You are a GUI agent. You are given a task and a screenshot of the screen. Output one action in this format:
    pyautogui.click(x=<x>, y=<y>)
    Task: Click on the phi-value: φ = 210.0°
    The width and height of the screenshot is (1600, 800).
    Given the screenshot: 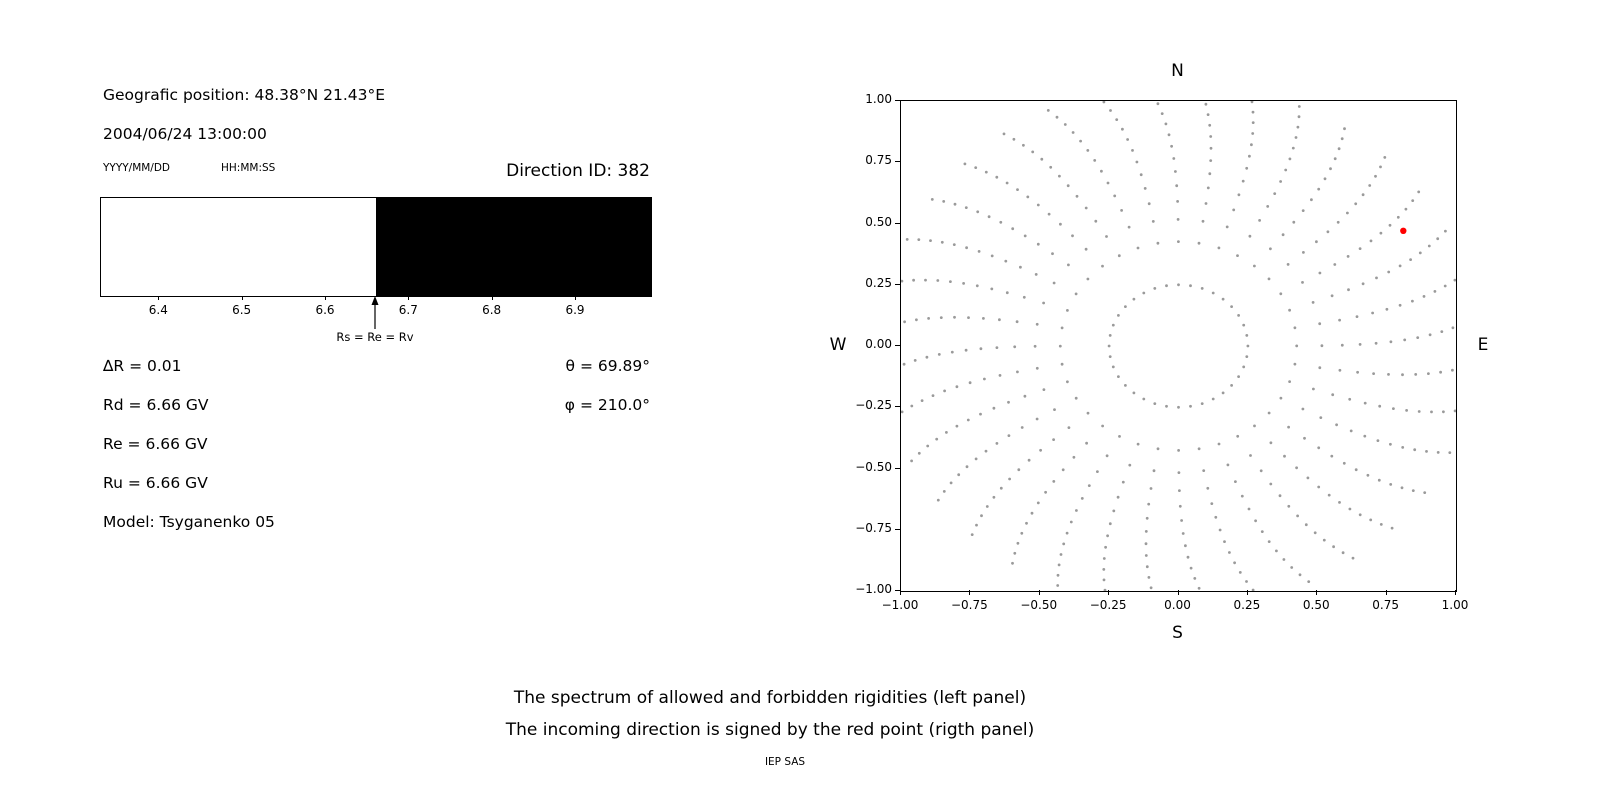 What is the action you would take?
    pyautogui.click(x=607, y=405)
    